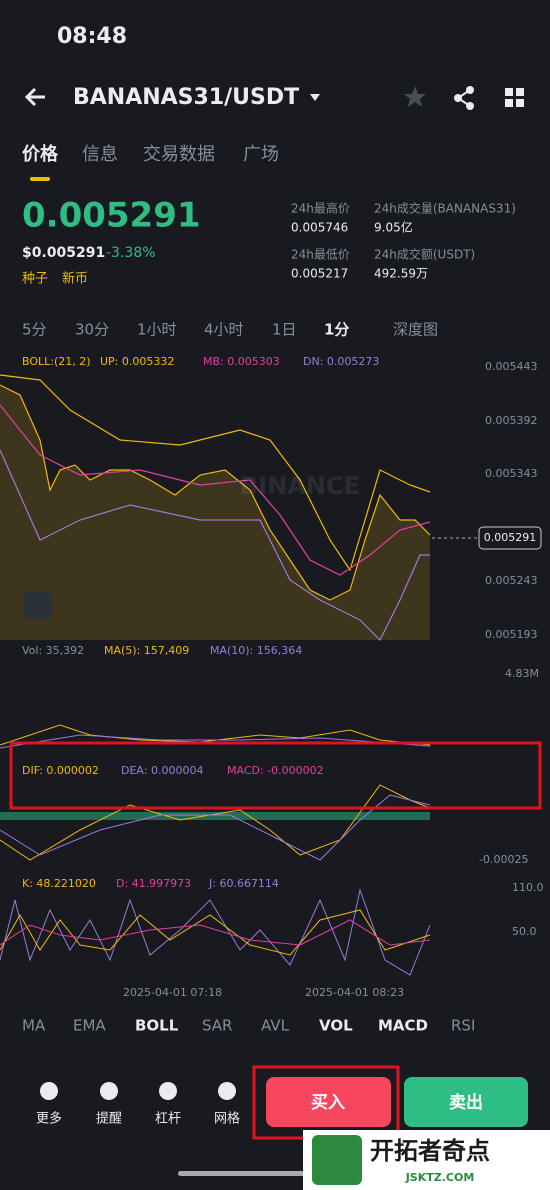 This screenshot has width=550, height=1190. Describe the element at coordinates (522, 673) in the screenshot. I see `vol-axis-label: 4.83M` at that location.